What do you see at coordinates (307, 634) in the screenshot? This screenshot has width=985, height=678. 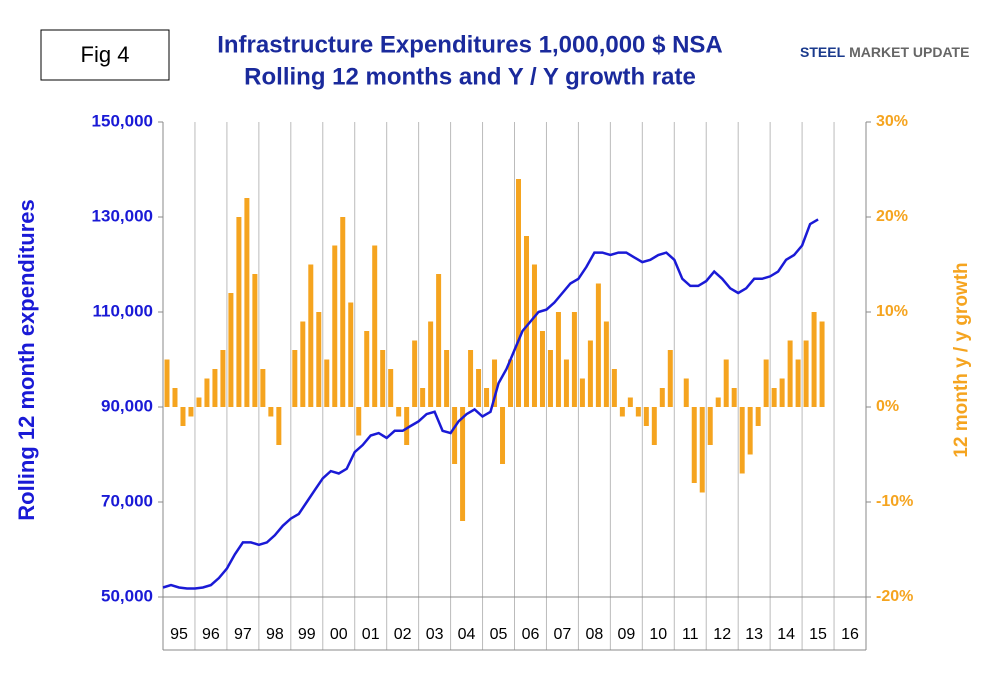 I see `x-tick-label: 99` at bounding box center [307, 634].